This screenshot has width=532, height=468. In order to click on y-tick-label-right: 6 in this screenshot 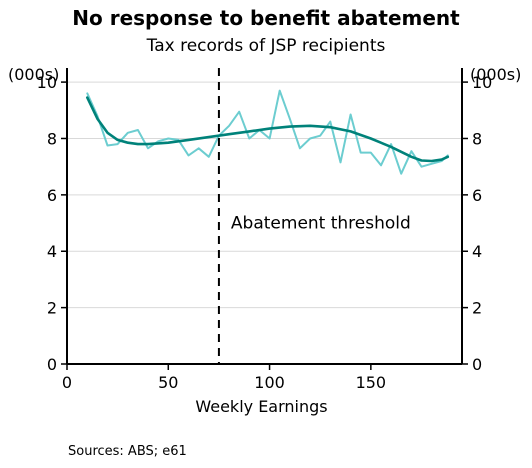, I will do `click(477, 195)`.